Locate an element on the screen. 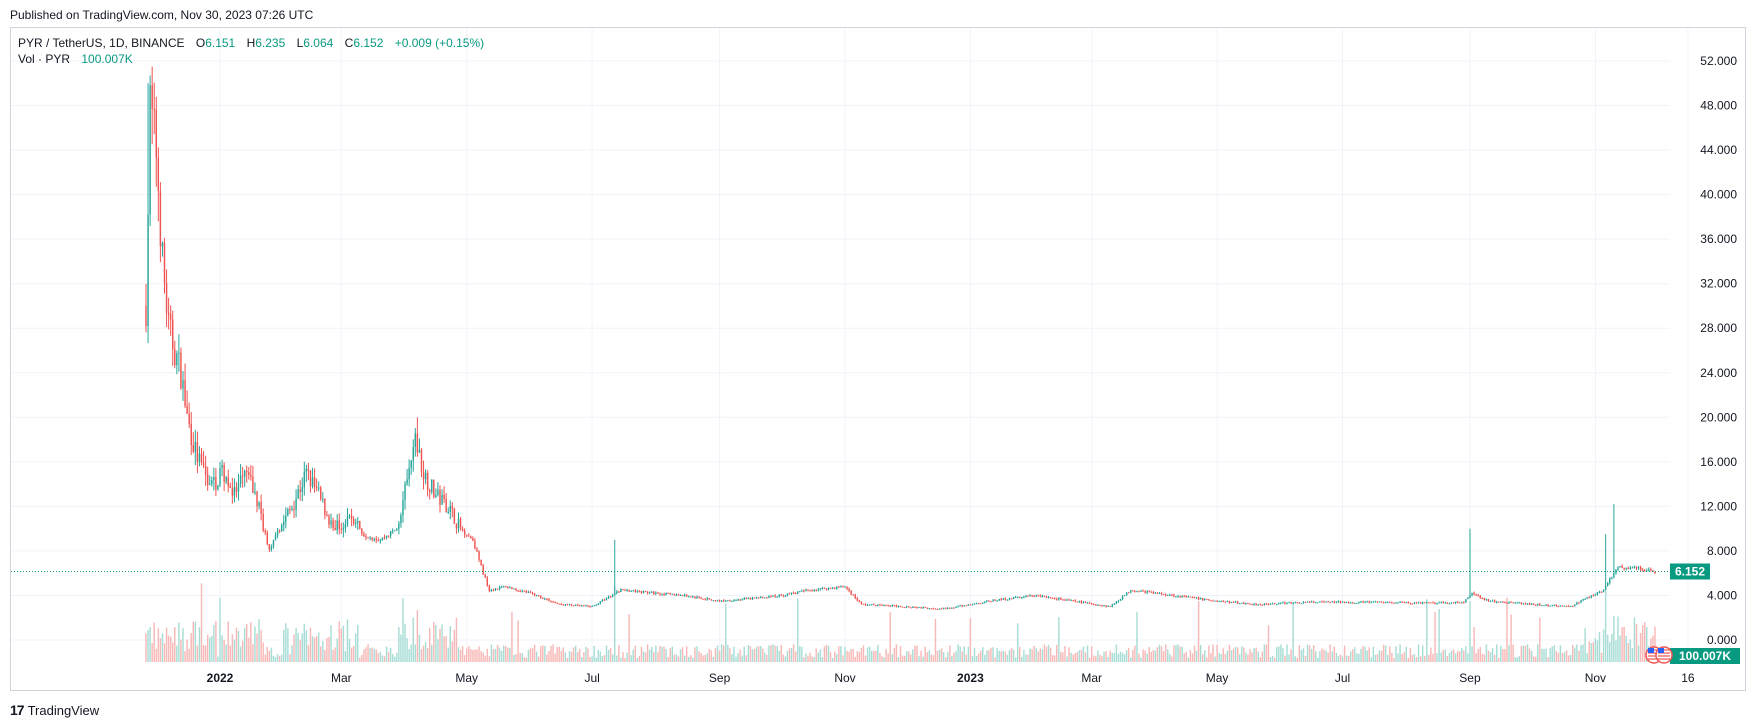 This screenshot has width=1755, height=728. tradingview-brand: 17 TradingView is located at coordinates (54, 710).